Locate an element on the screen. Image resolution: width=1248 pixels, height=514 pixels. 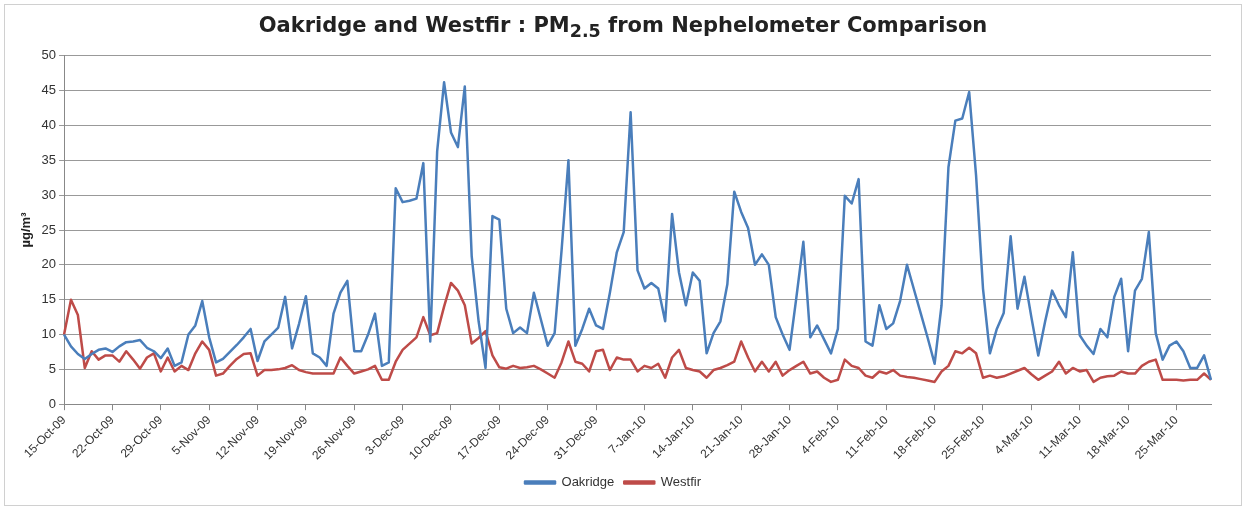
y-tick-label: 10 is located at coordinates (49, 334).